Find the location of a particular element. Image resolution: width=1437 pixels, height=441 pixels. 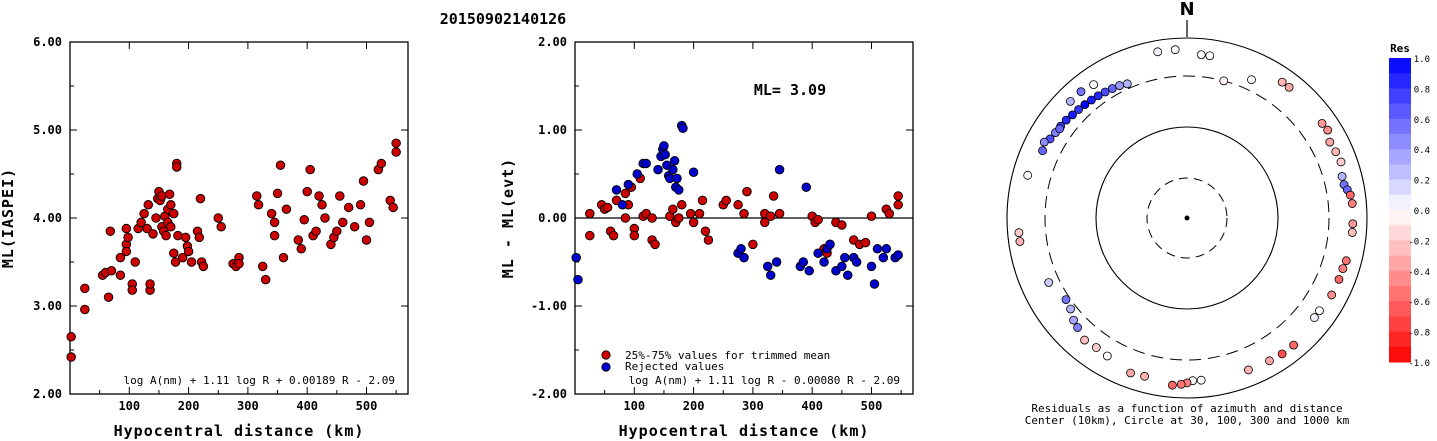

legend-accepted-label: 25%-75% values for trimmed mean is located at coordinates (727, 355).